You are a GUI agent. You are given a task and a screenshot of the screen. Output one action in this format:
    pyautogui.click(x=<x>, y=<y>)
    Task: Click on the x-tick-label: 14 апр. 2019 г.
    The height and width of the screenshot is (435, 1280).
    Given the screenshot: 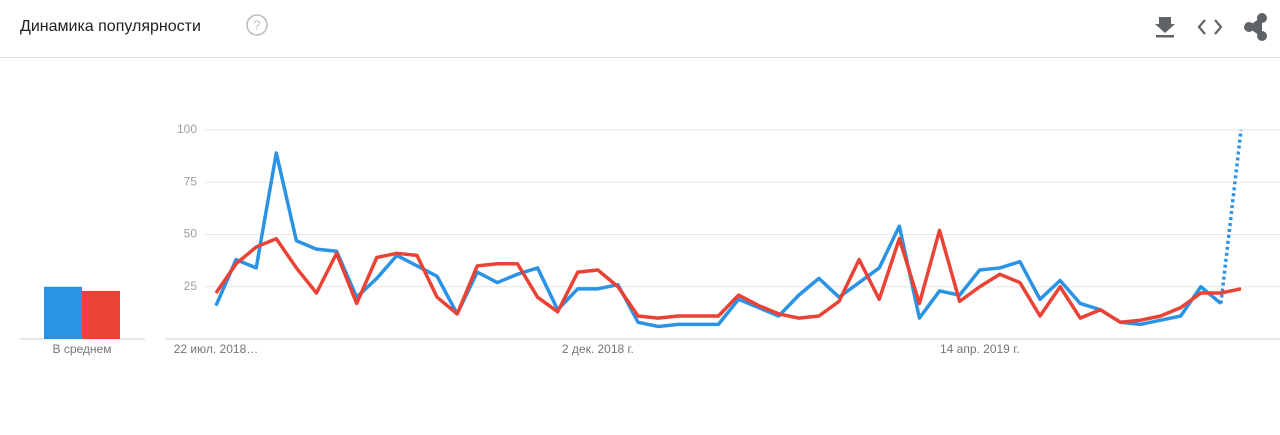 What is the action you would take?
    pyautogui.click(x=979, y=349)
    